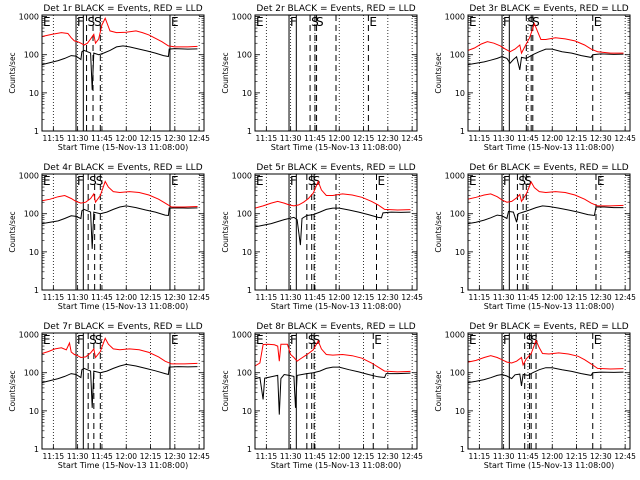  What do you see at coordinates (548, 168) in the screenshot?
I see `panel-title: Det 6r BLACK = Events, RED = LLD` at bounding box center [548, 168].